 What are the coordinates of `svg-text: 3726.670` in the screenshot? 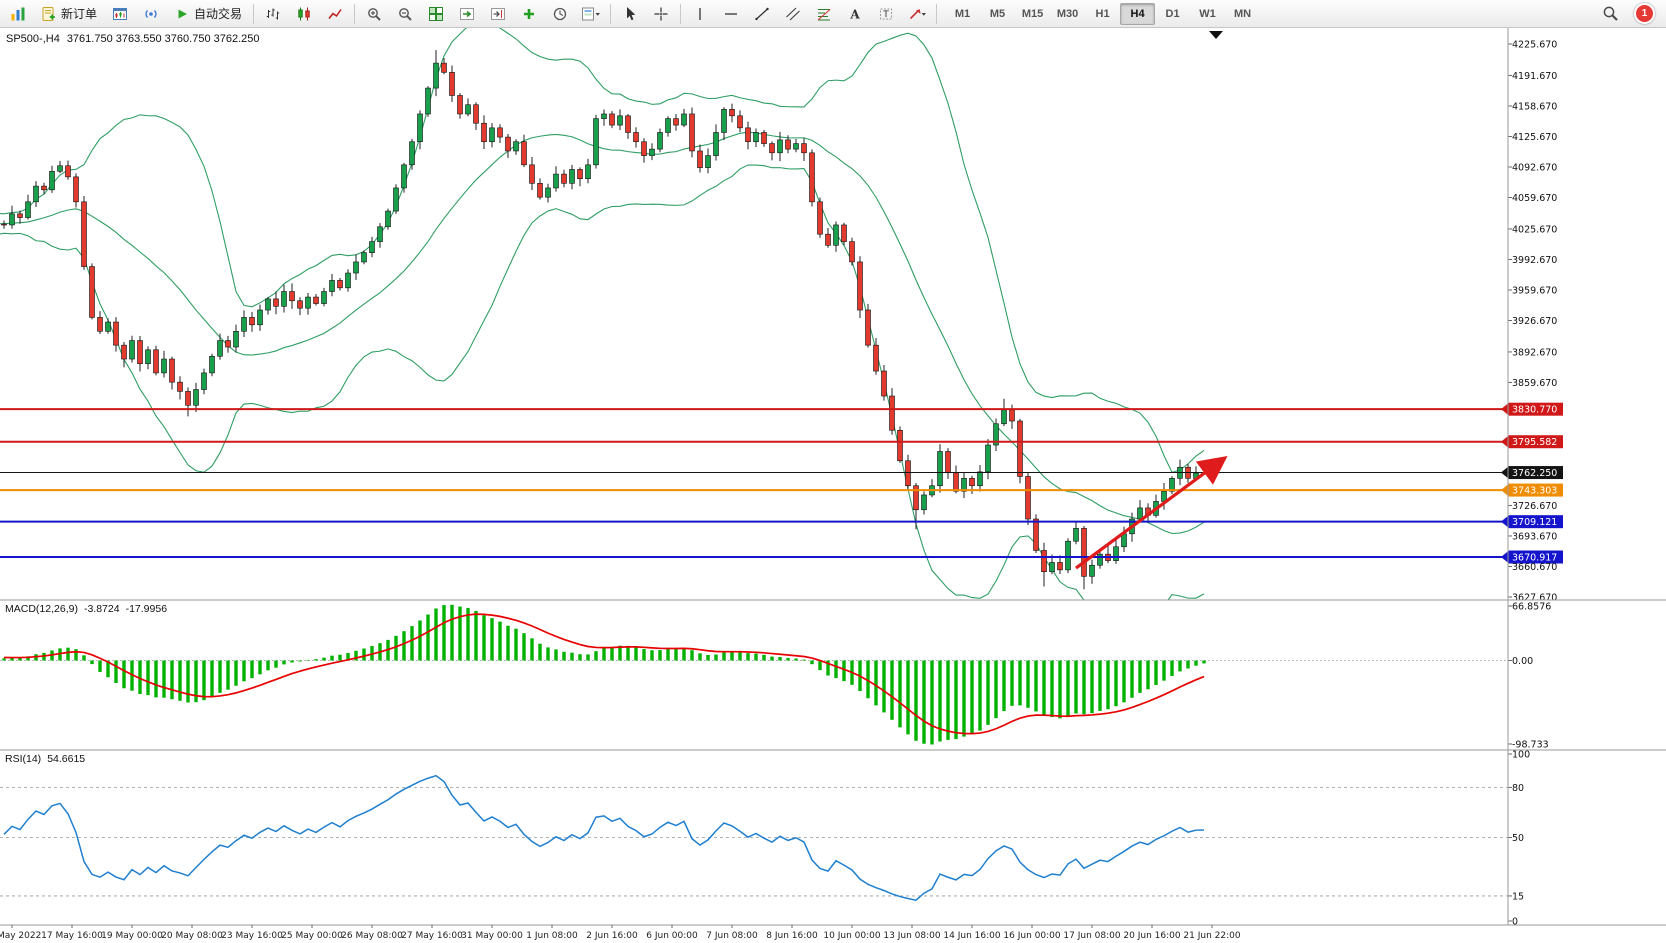 It's located at (1534, 506).